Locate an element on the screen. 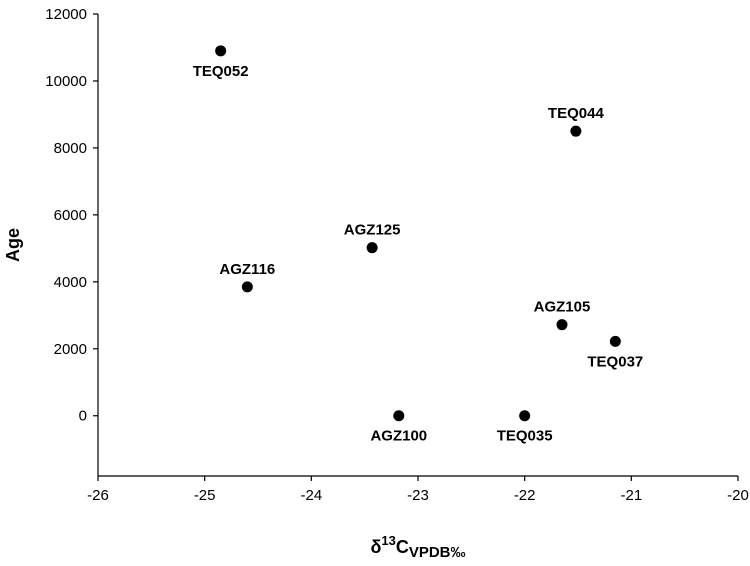  data-point-label: TEQ044 is located at coordinates (576, 113).